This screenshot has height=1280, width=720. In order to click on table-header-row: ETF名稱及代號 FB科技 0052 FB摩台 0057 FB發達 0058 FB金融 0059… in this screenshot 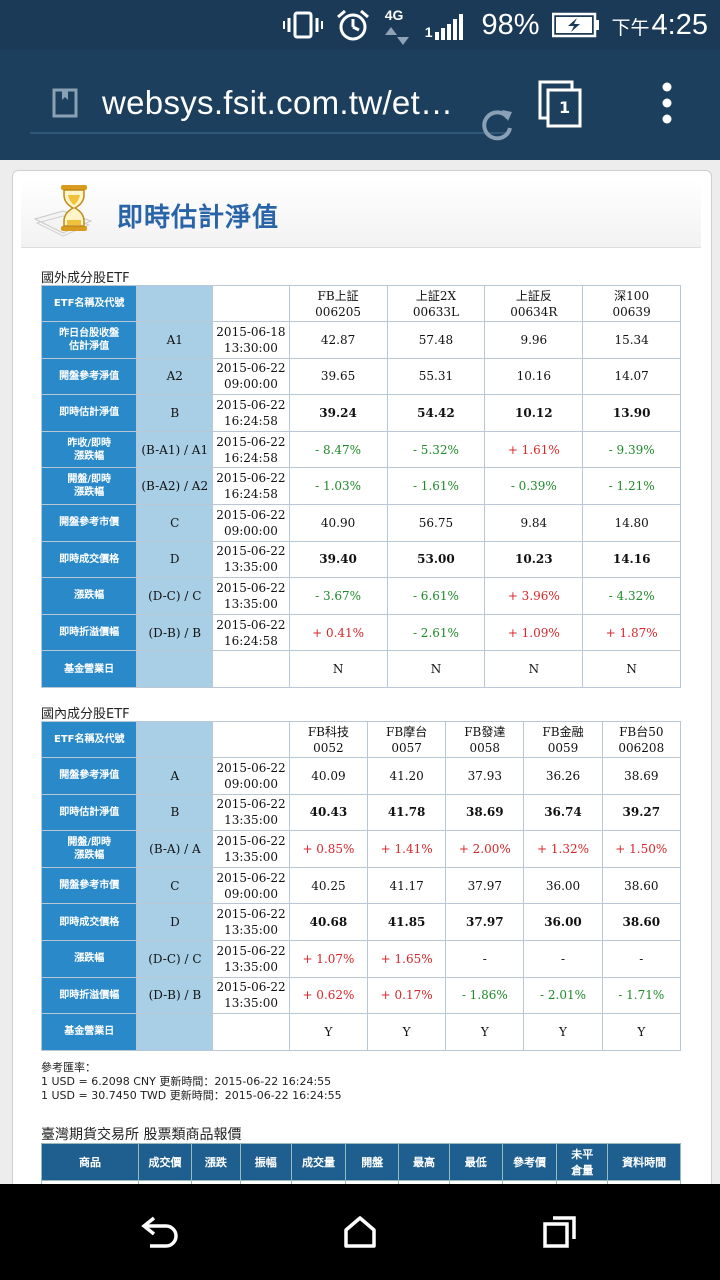, I will do `click(361, 739)`.